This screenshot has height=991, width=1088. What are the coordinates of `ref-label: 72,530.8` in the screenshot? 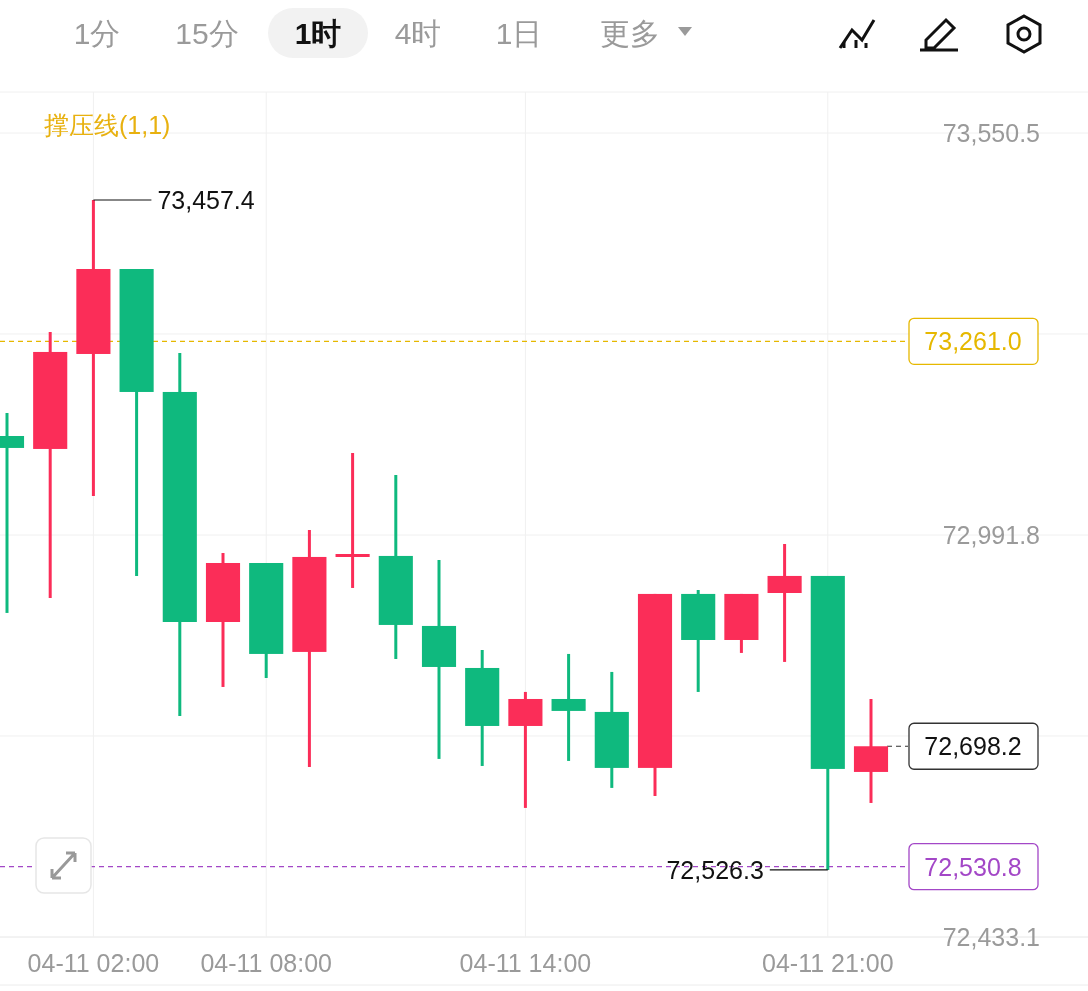 It's located at (973, 867).